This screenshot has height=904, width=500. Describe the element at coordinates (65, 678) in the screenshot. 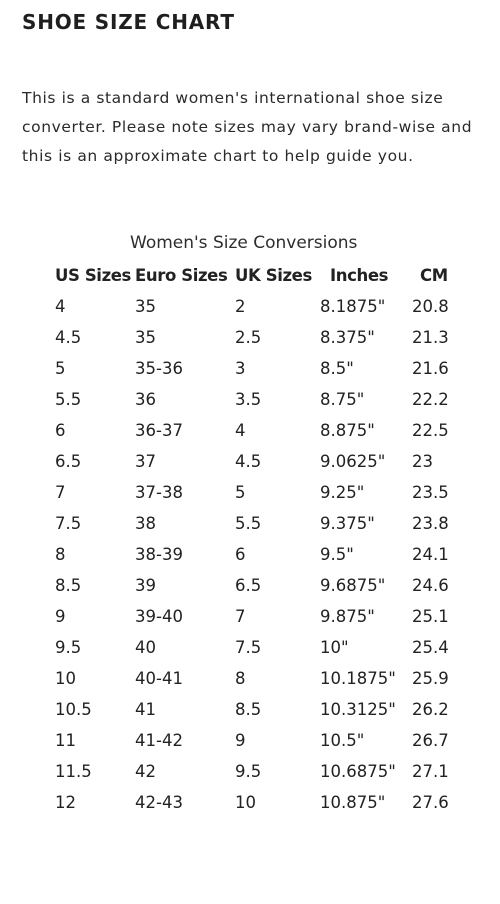

I see `cell-us-size: 10` at that location.